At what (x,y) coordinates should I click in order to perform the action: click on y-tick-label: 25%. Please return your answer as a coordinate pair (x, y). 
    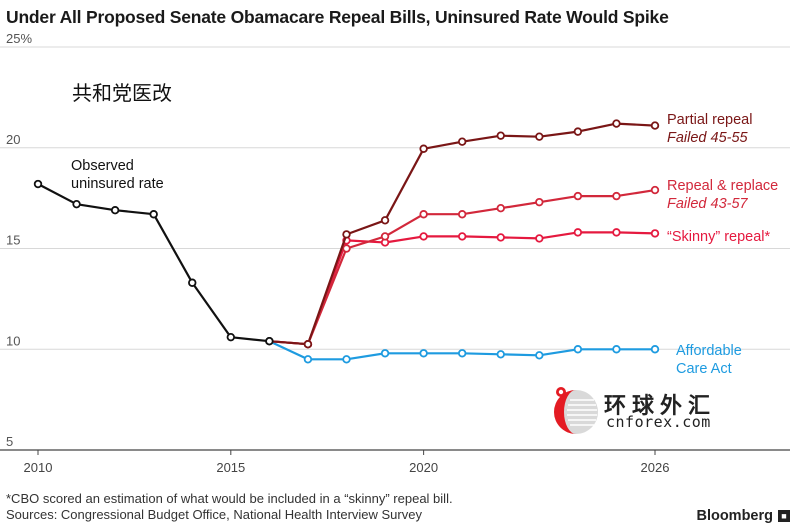
    Looking at the image, I should click on (19, 38).